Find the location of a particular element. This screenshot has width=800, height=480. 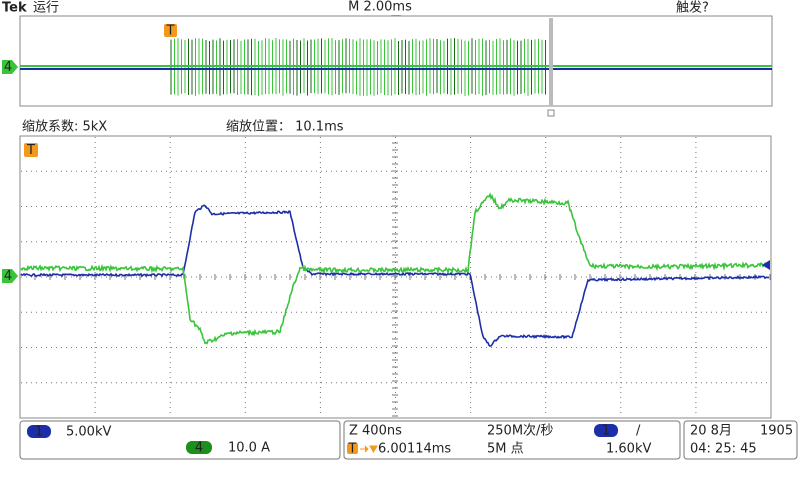

date: 20 8月 is located at coordinates (711, 431).